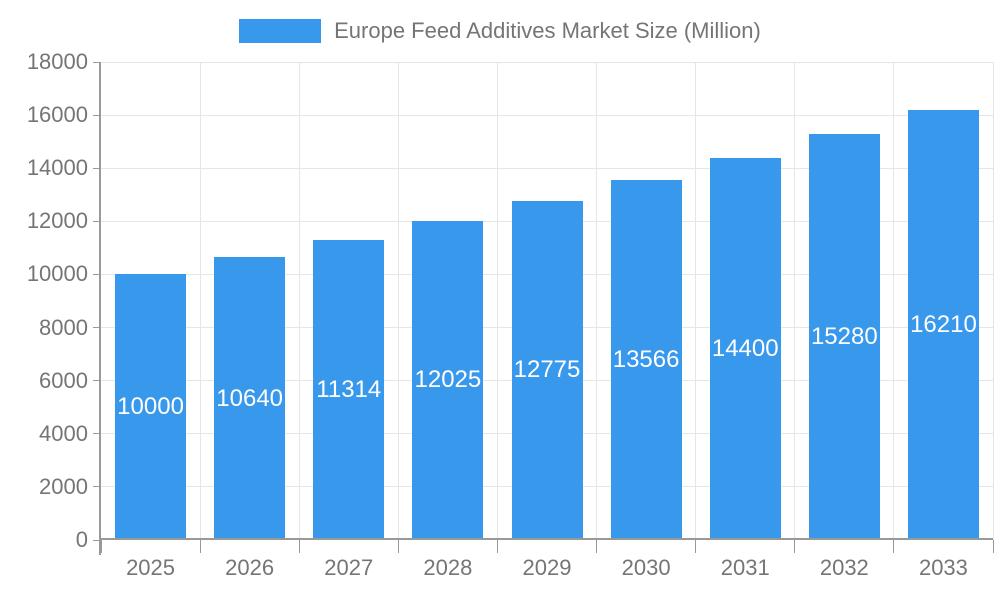 The image size is (1000, 600). Describe the element at coordinates (63, 327) in the screenshot. I see `y-axis-tick-label: 8000` at that location.